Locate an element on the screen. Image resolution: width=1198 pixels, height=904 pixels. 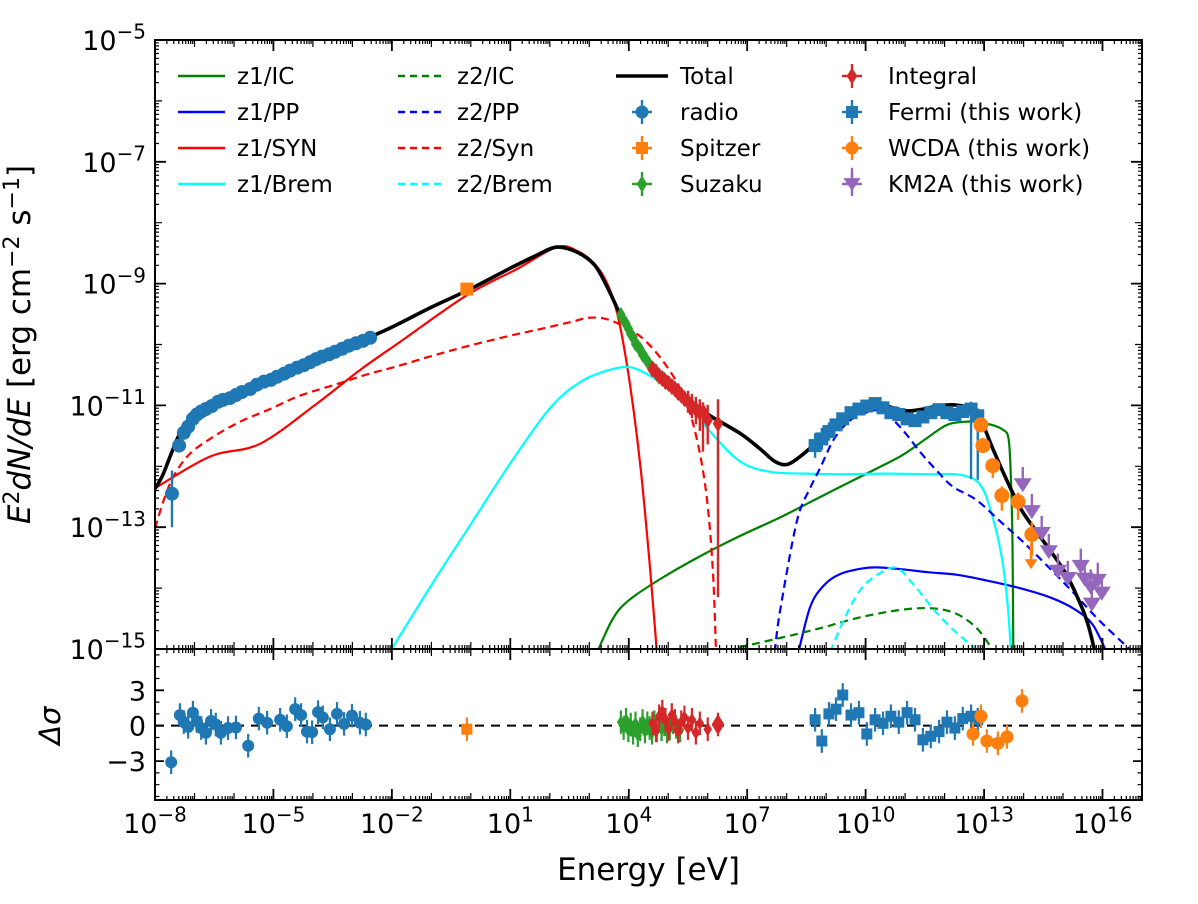
x-tick-label: 10⁷ is located at coordinates (747, 821).